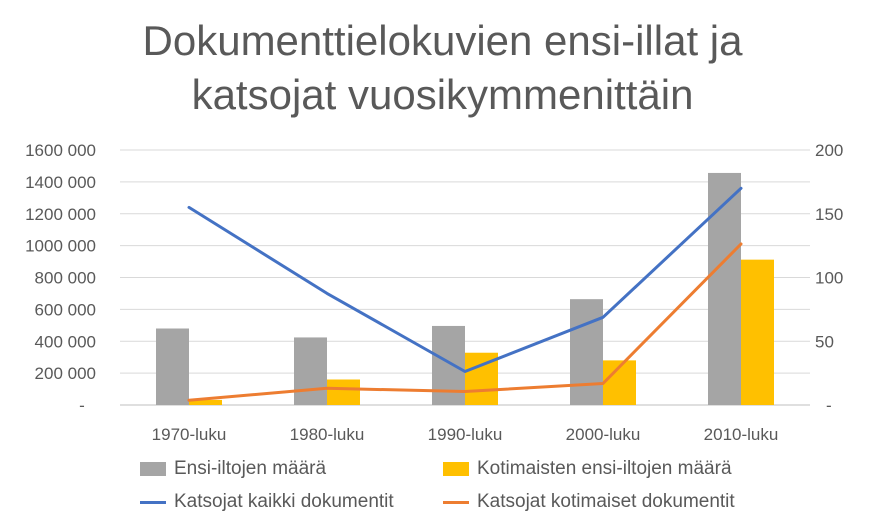 The height and width of the screenshot is (526, 885). What do you see at coordinates (189, 434) in the screenshot?
I see `x-tick-label: 1970-luku` at bounding box center [189, 434].